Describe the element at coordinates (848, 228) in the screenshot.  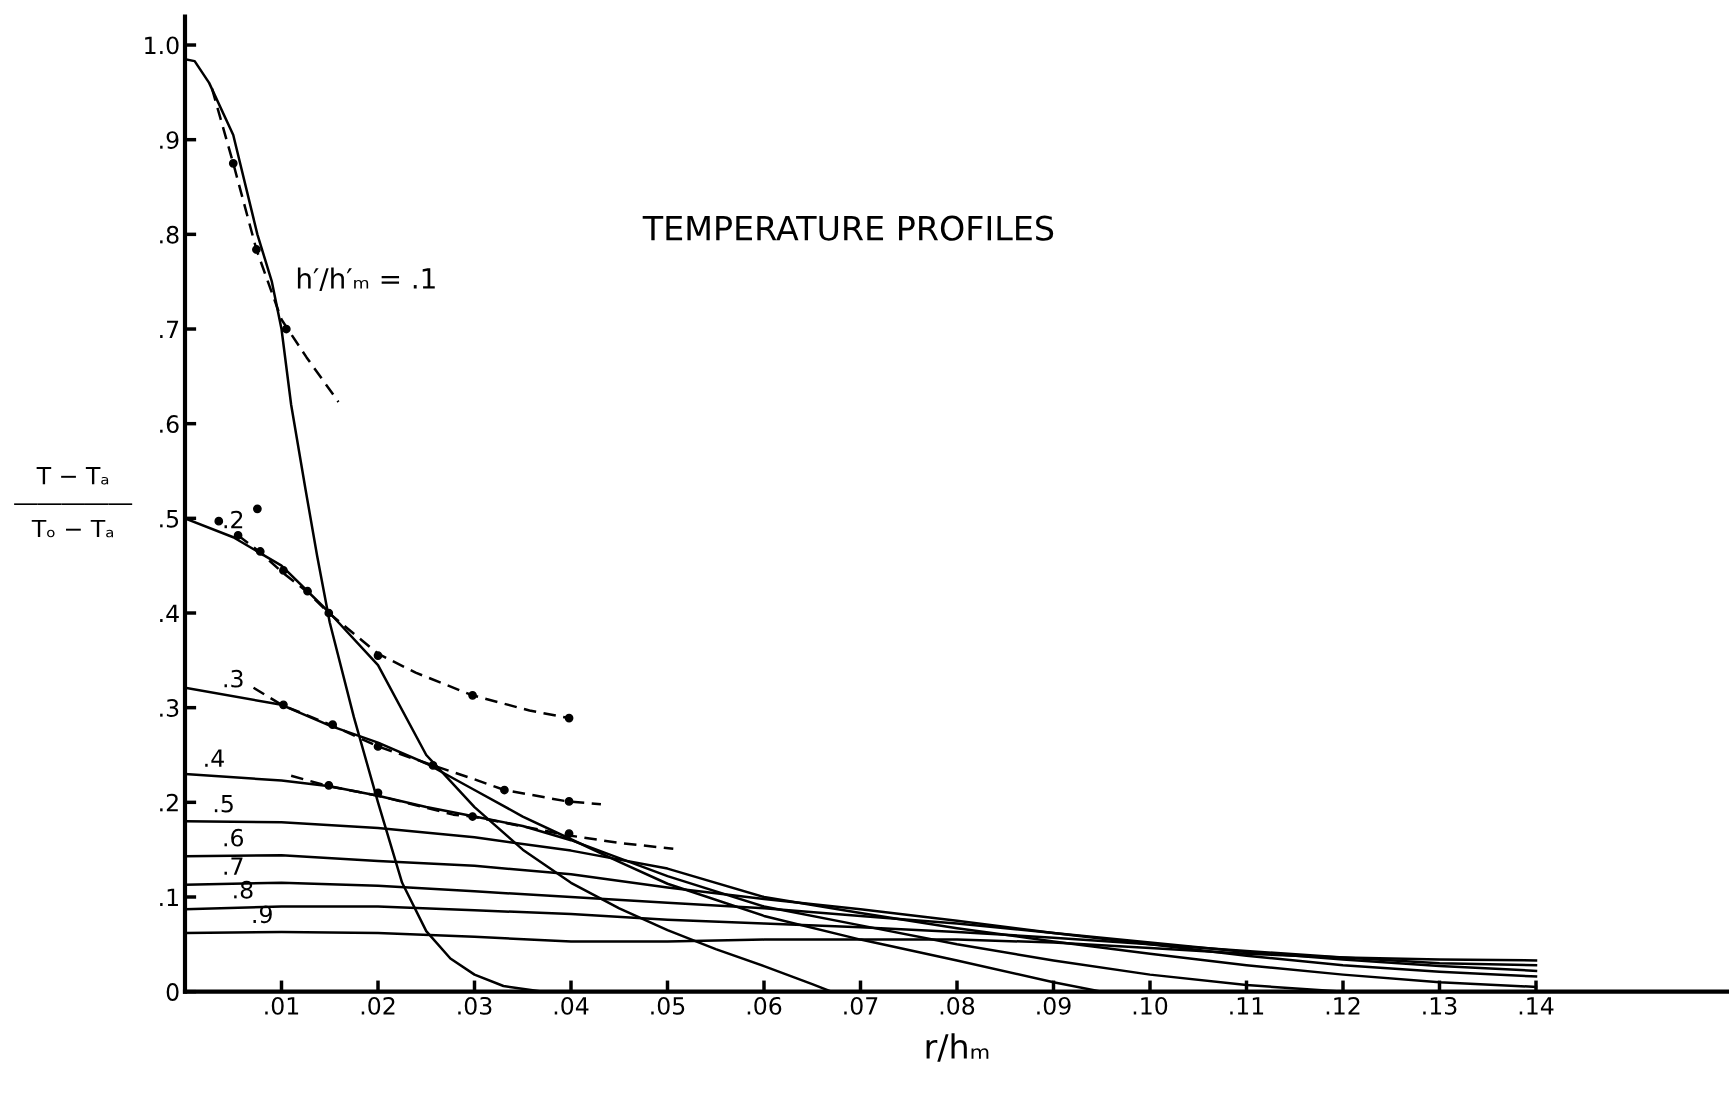
I see `text: TEMPERATURE PROFILES` at that location.